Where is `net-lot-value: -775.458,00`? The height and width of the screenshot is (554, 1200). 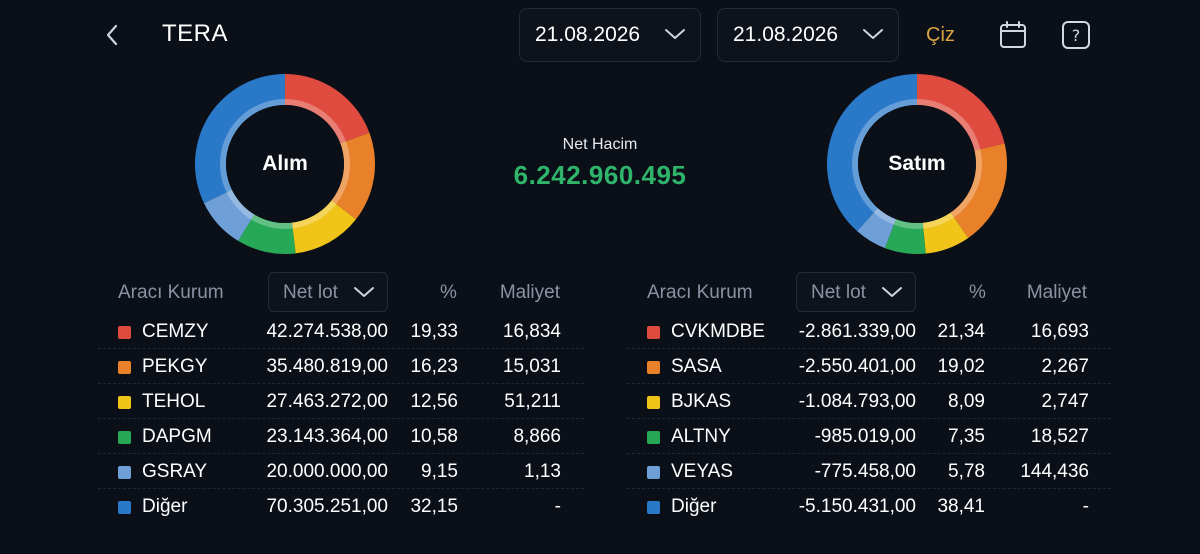
net-lot-value: -775.458,00 is located at coordinates (865, 471).